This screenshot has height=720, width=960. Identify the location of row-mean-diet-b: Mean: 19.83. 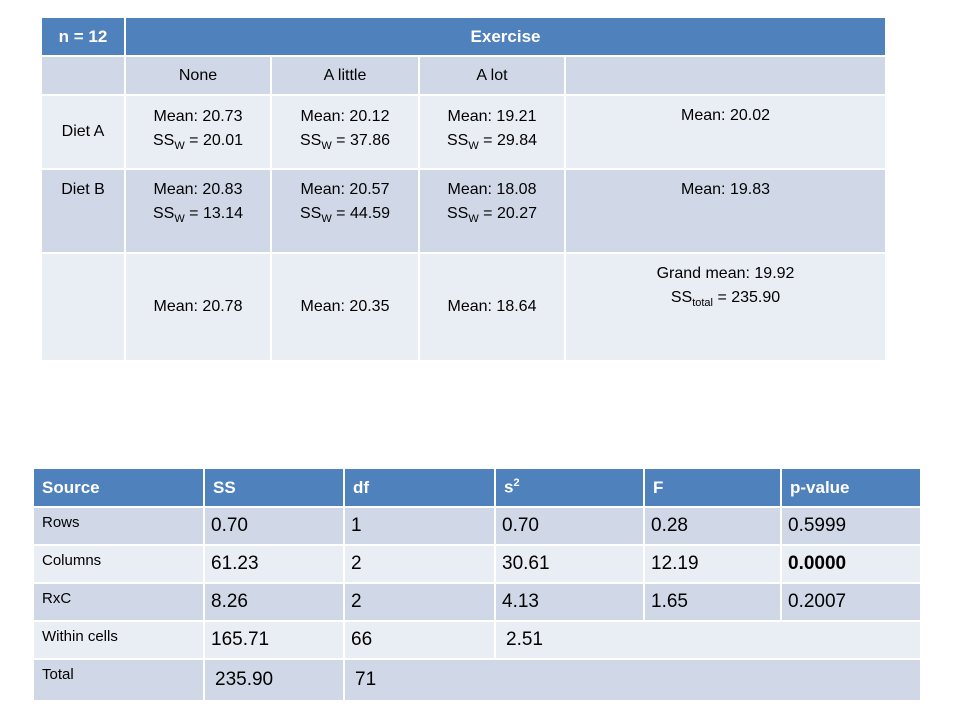
(725, 211).